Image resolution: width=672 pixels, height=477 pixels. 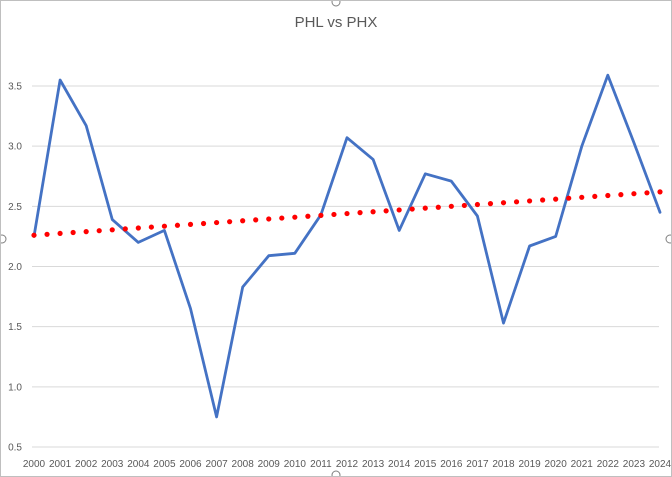 I want to click on y-tick-label: 2.0, so click(x=15, y=267).